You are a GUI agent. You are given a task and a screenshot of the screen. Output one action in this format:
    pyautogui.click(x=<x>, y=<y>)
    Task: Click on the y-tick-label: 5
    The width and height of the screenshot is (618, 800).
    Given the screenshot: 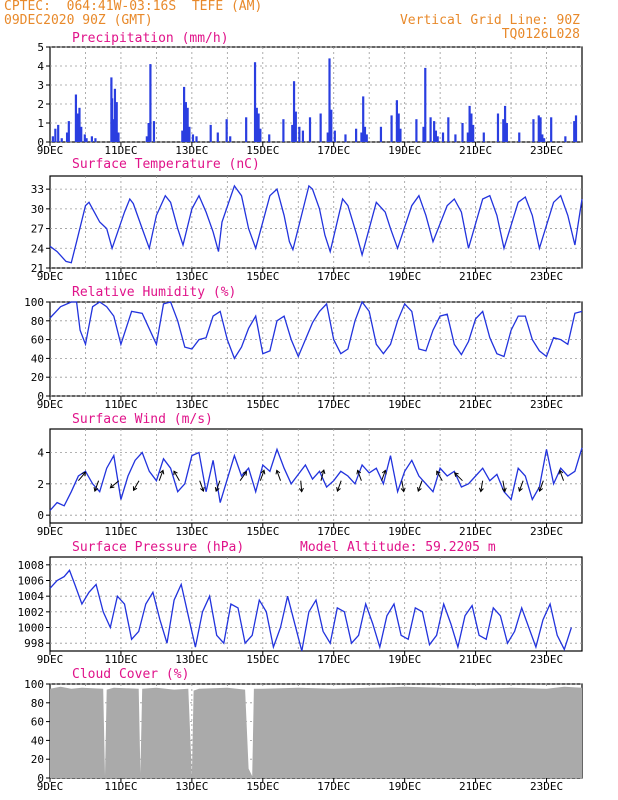 What is the action you would take?
    pyautogui.click(x=40, y=47)
    